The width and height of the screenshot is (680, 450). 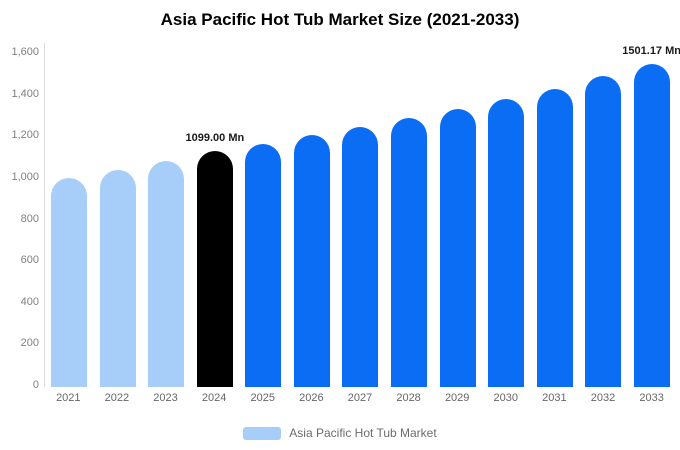 I want to click on bar-column-2033: 1501.17 Mn, so click(x=651, y=215).